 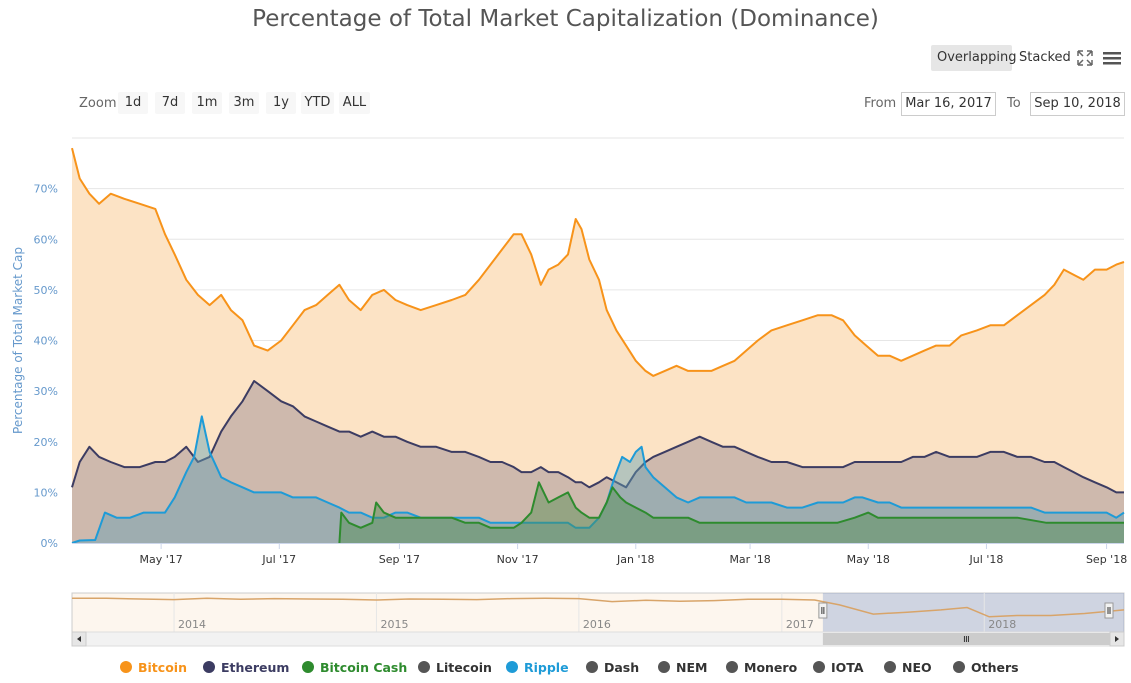 What do you see at coordinates (948, 104) in the screenshot?
I see `range-from-input: Mar 16, 2017` at bounding box center [948, 104].